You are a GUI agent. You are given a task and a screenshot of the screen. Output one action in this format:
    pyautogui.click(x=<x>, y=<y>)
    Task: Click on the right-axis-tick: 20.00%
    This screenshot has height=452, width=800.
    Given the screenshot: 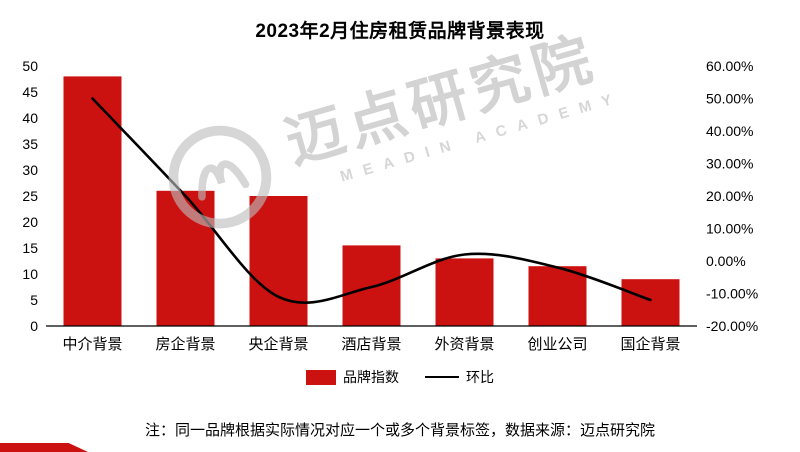 What is the action you would take?
    pyautogui.click(x=729, y=196)
    